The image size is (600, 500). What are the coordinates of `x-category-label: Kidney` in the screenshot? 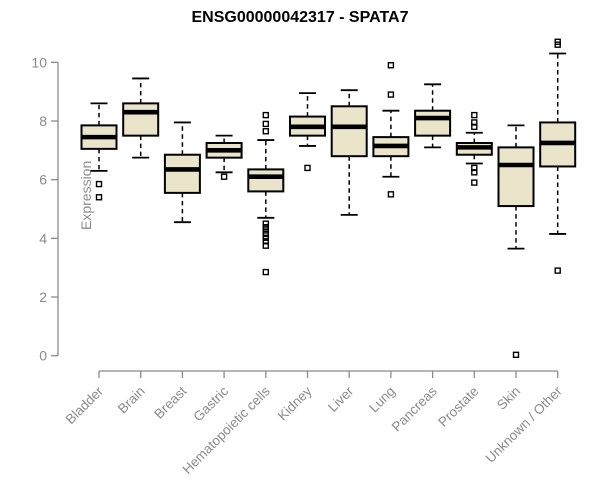 It's located at (295, 403).